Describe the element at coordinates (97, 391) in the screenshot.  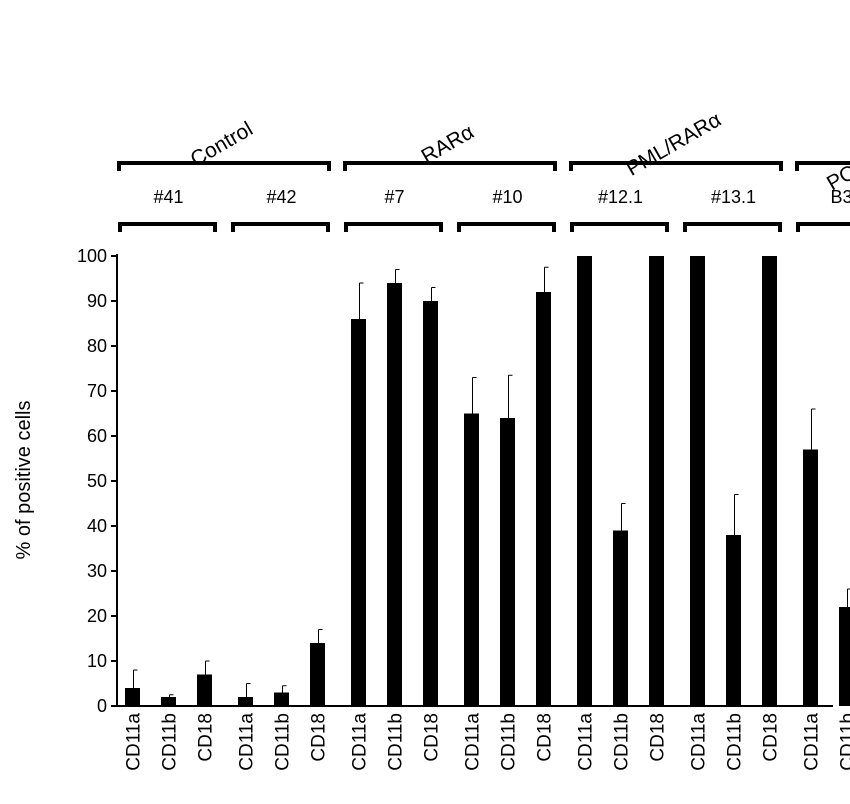
I see `y-tick-label: 70` at that location.